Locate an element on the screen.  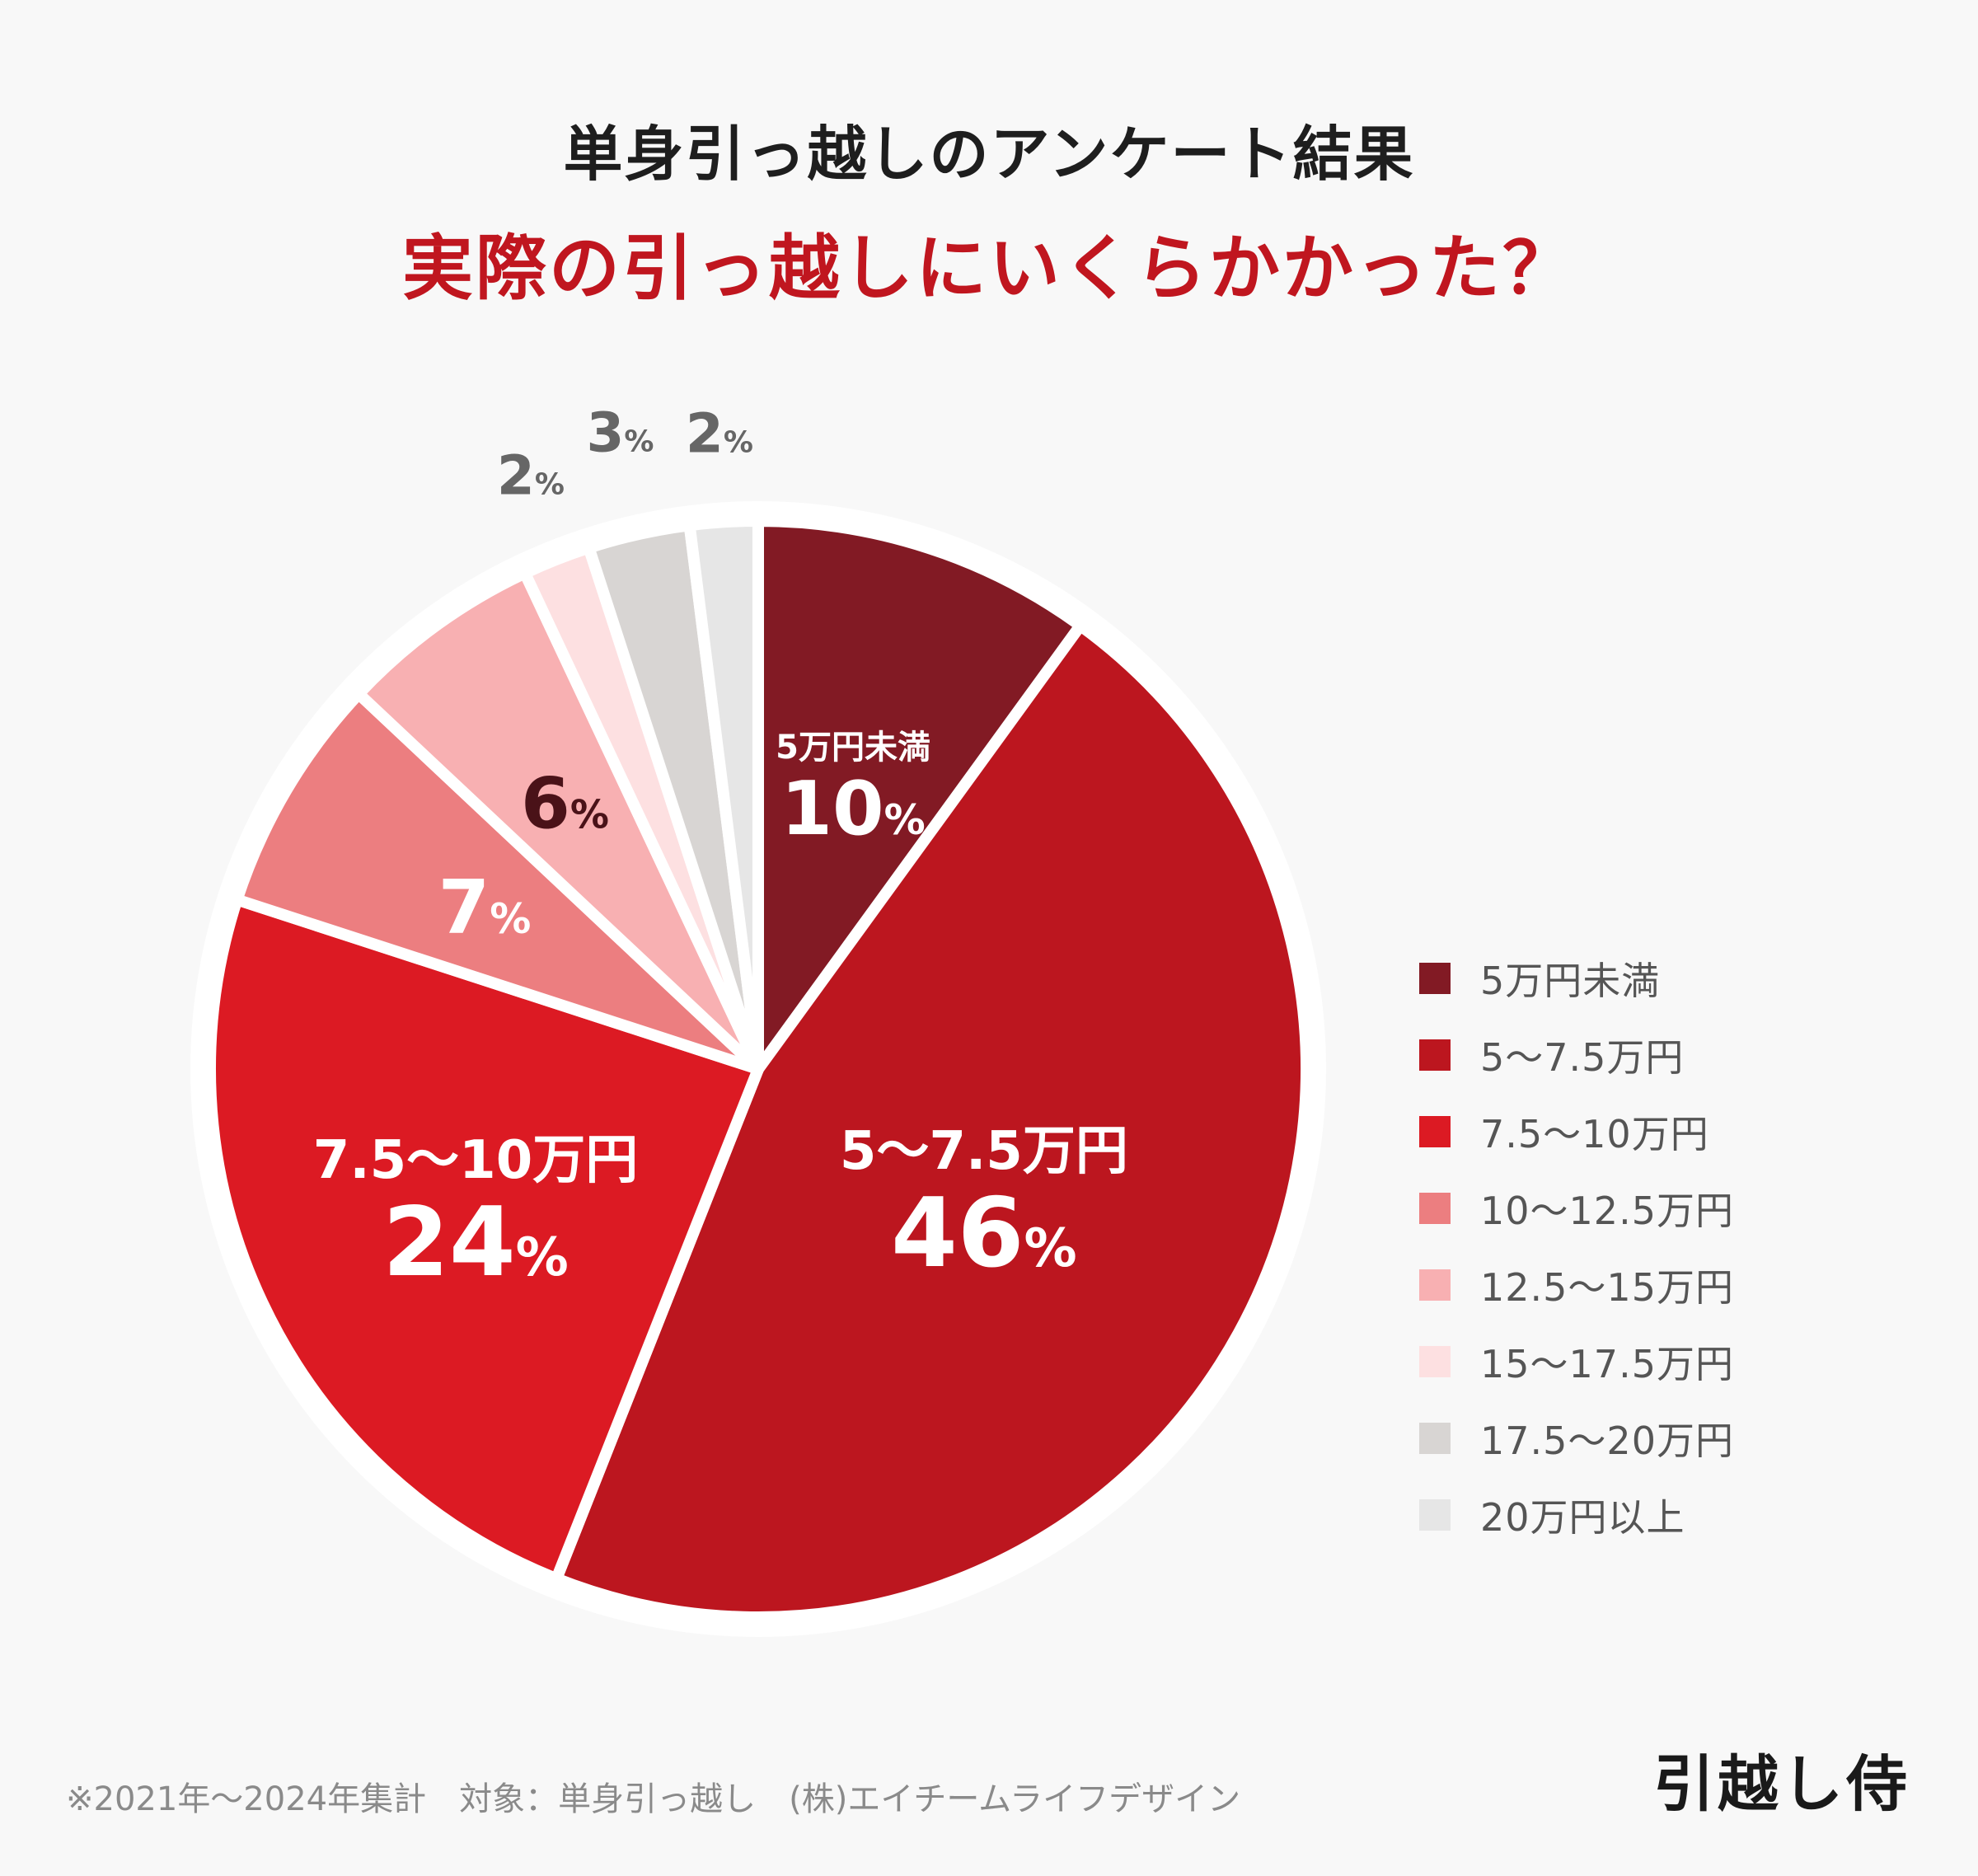
slice-percent-label: 24% is located at coordinates (475, 1242).